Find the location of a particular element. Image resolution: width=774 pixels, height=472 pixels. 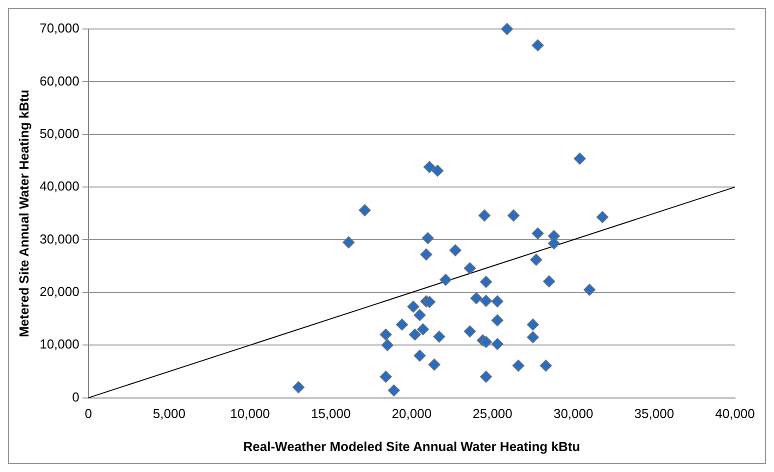

x-tick-label: 10,000 is located at coordinates (250, 414).